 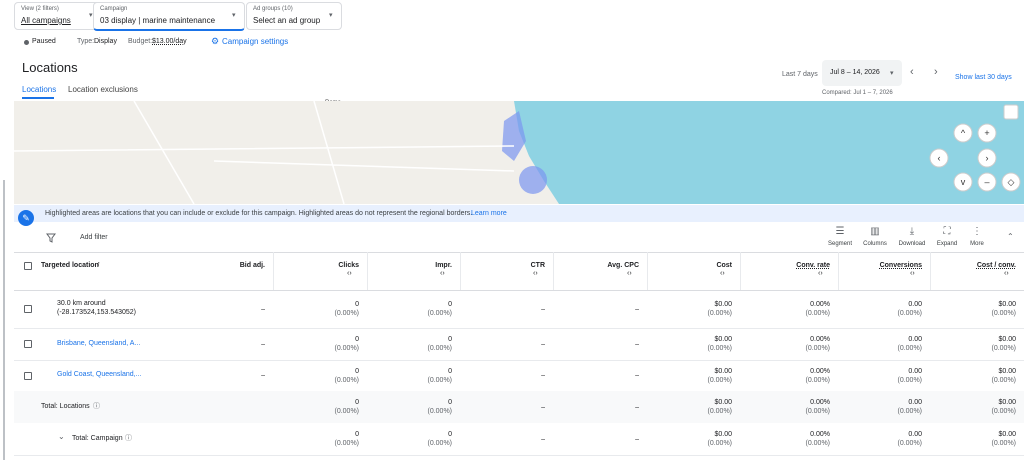 What do you see at coordinates (26, 218) in the screenshot?
I see `edit-button: ✎` at bounding box center [26, 218].